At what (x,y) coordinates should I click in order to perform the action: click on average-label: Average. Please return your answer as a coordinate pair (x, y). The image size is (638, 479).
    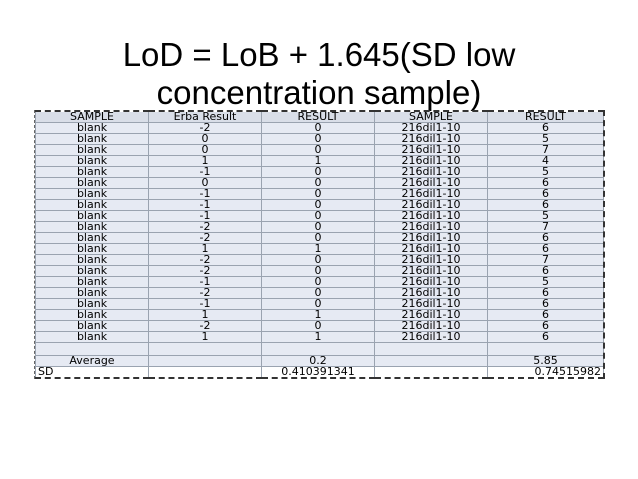
    Looking at the image, I should click on (92, 361).